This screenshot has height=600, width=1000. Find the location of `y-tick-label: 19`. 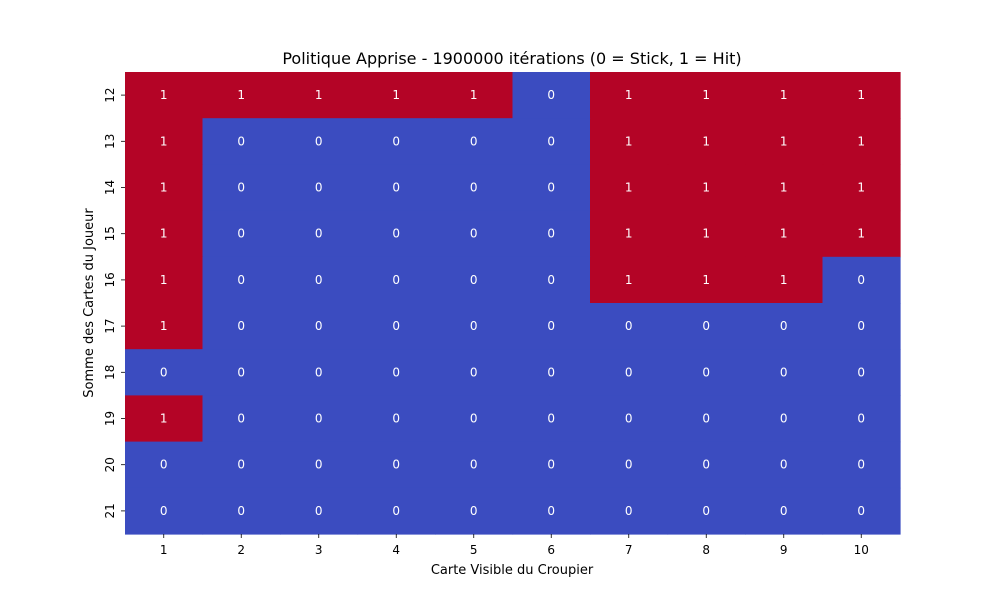

y-tick-label: 19 is located at coordinates (110, 418).